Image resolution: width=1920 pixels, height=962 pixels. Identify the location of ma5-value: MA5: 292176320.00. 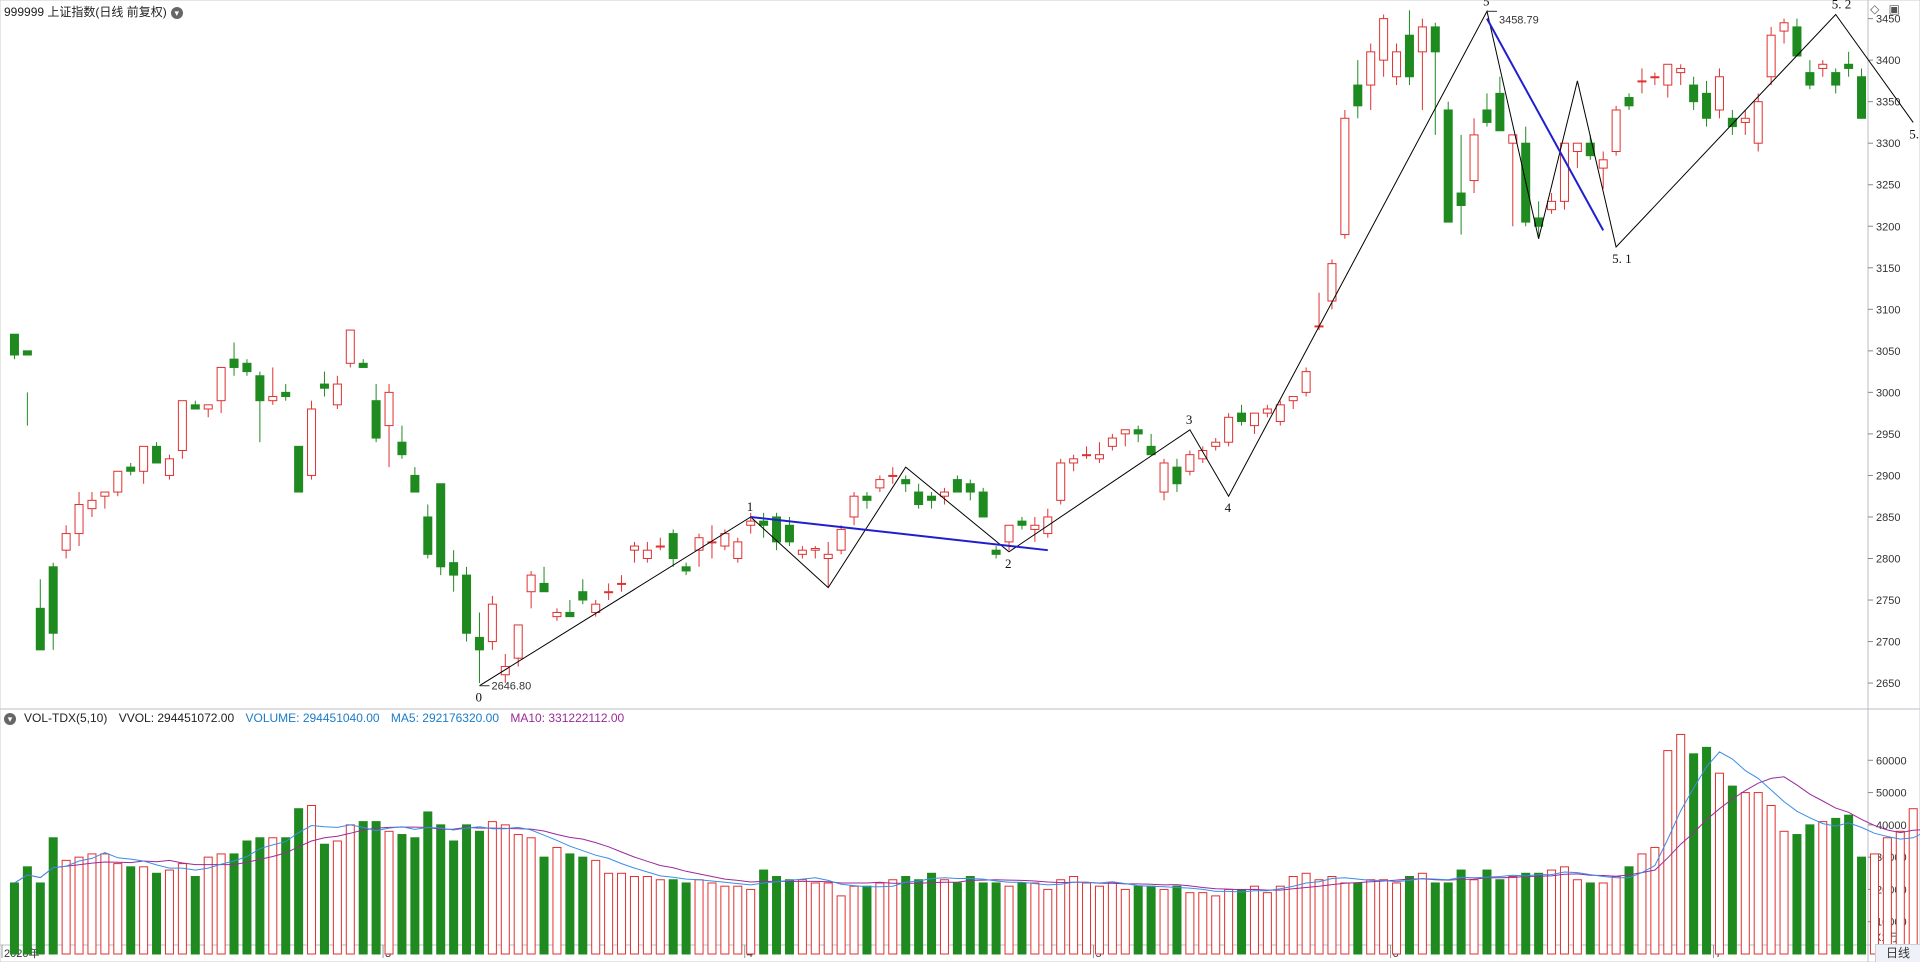
(445, 718).